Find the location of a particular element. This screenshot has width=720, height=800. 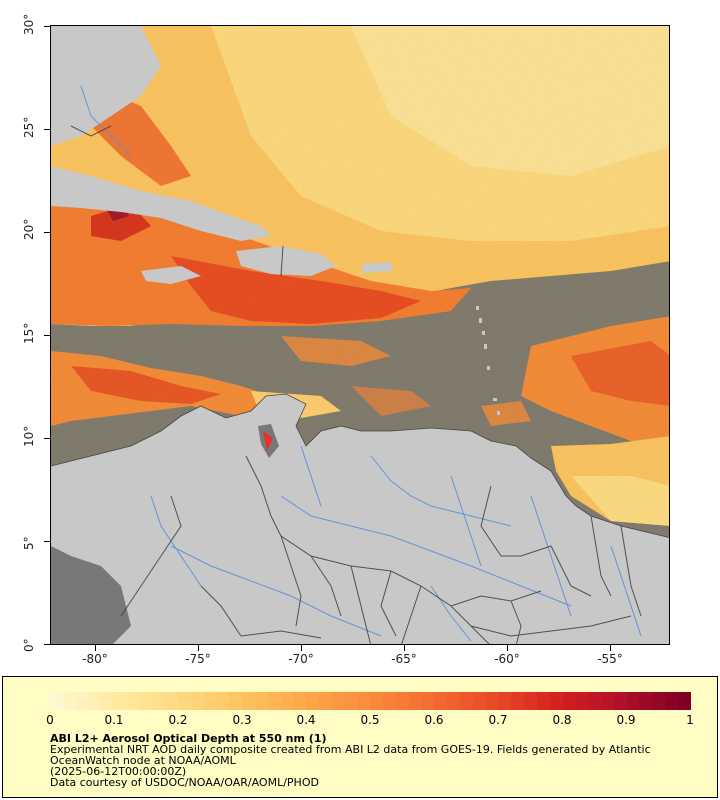

legend-date: (2025-06-12T00:00:00Z) is located at coordinates (118, 771).